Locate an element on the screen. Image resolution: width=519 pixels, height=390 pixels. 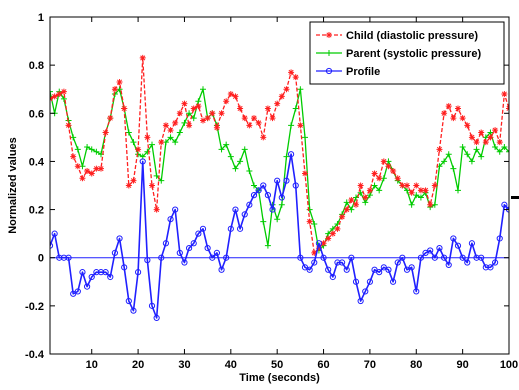
y-tick-label: 0.2 is located at coordinates (36, 211).